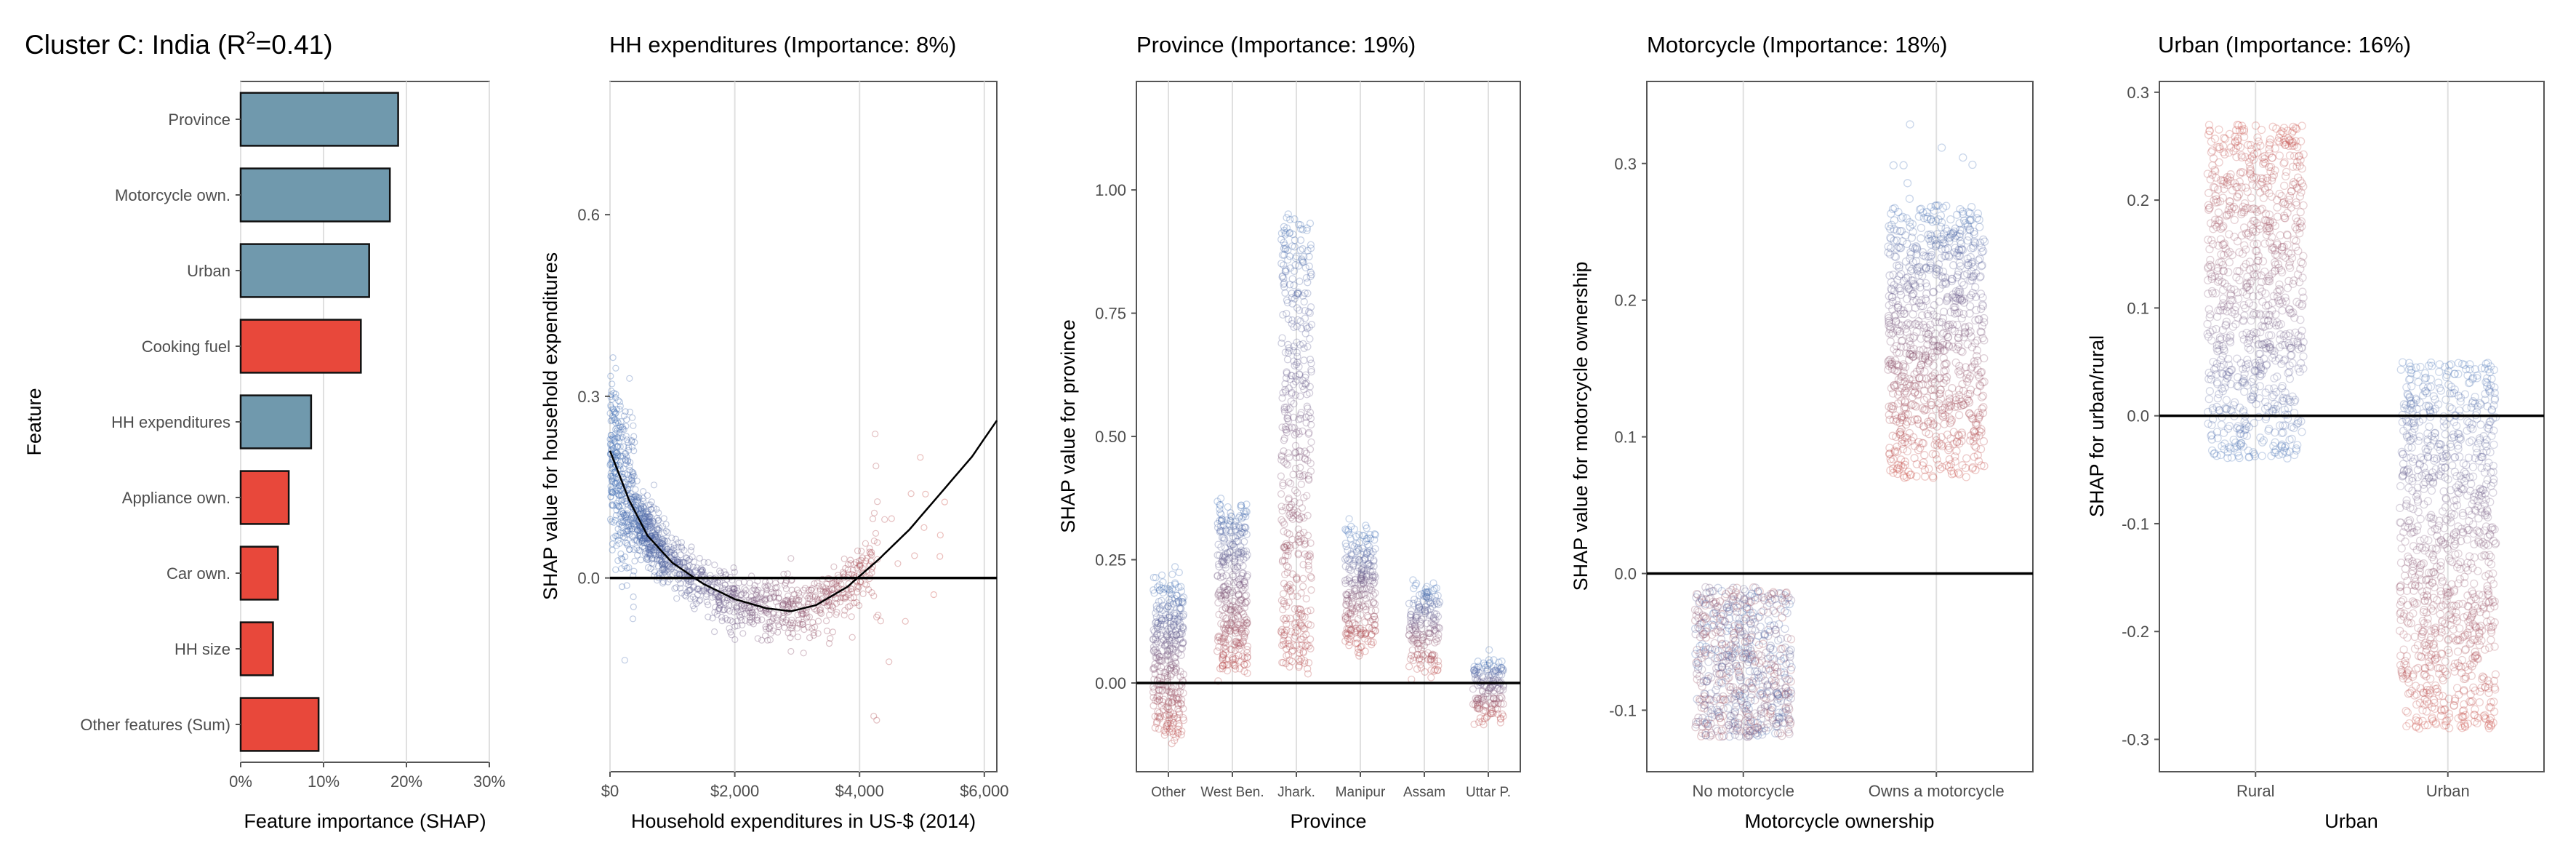 This screenshot has width=2576, height=859. What do you see at coordinates (1424, 792) in the screenshot?
I see `x-tick-label: Assam` at bounding box center [1424, 792].